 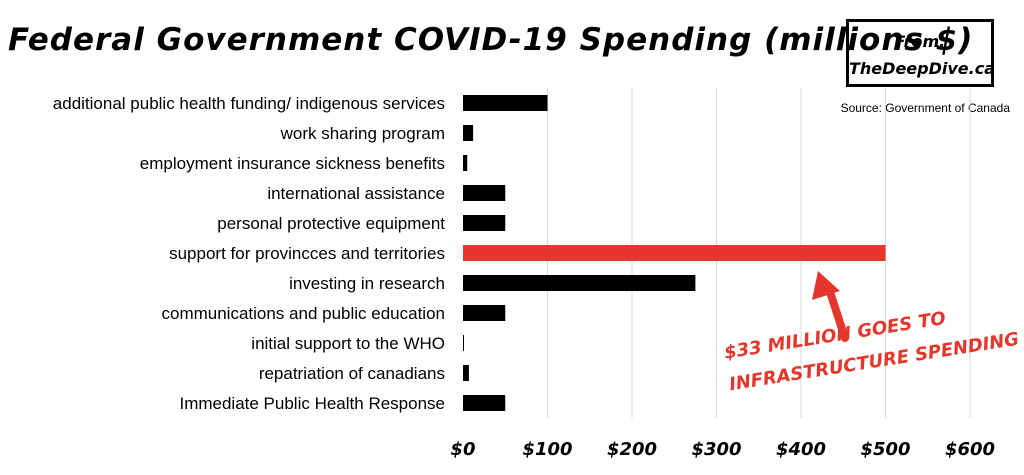 What do you see at coordinates (307, 253) in the screenshot?
I see `category-label: support for provincces and territories` at bounding box center [307, 253].